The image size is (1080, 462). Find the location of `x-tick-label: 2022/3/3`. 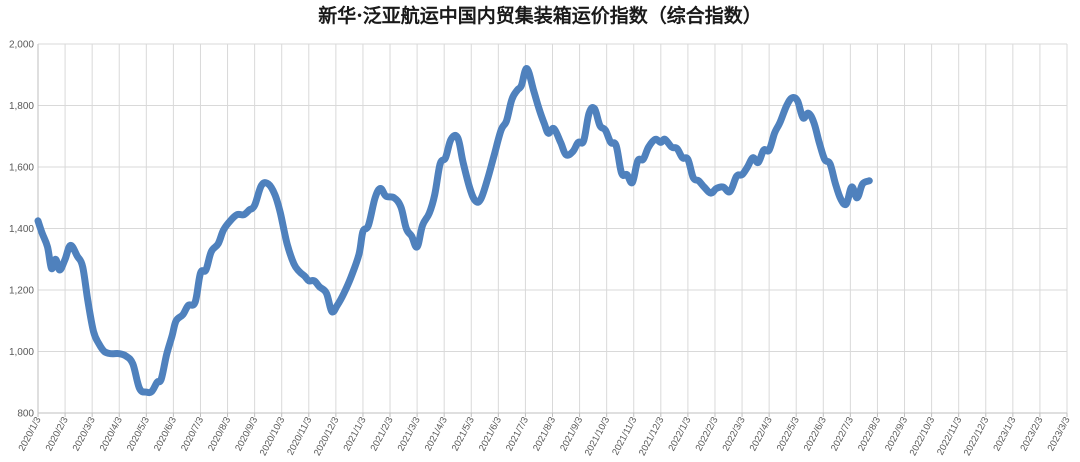

x-tick-label: 2022/3/3 is located at coordinates (734, 434).